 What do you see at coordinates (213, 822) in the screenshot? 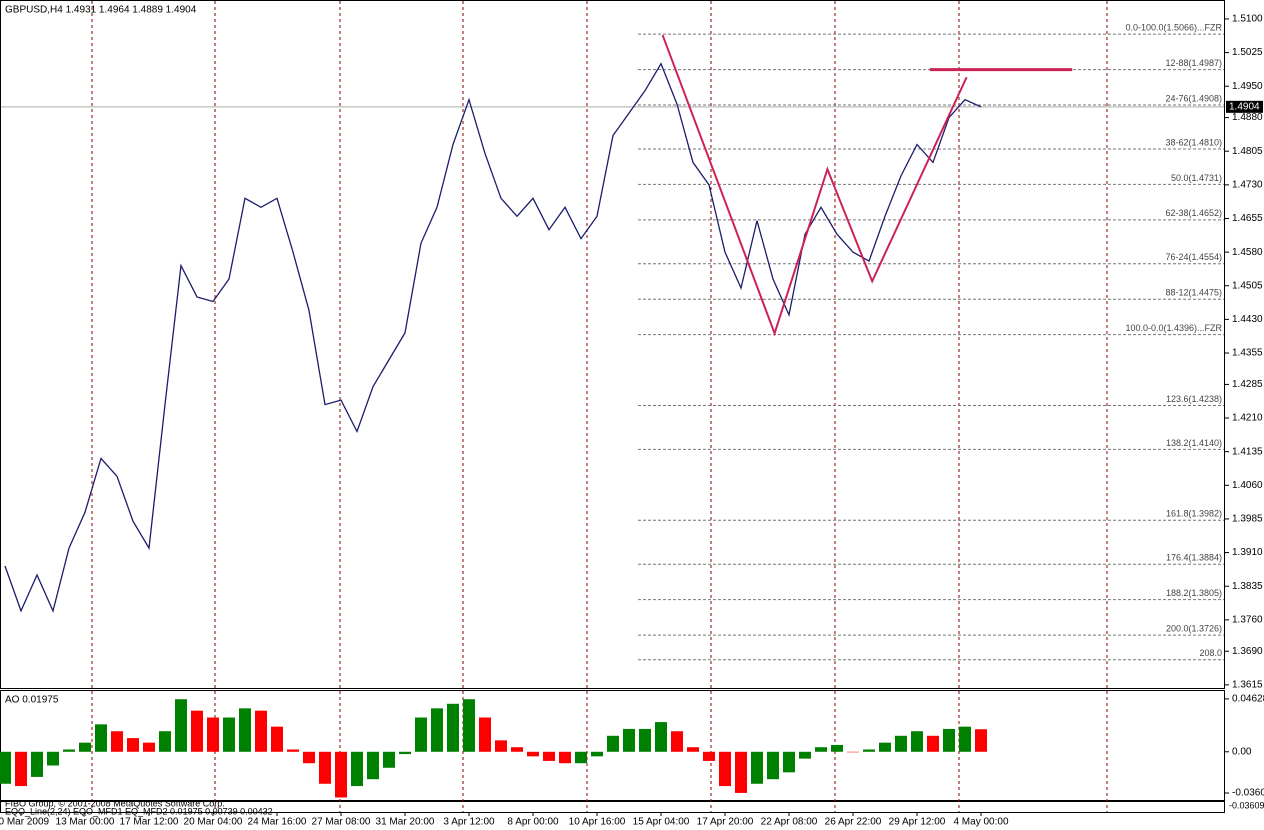
I see `x-tick-label: 20 Mar 04:00` at bounding box center [213, 822].